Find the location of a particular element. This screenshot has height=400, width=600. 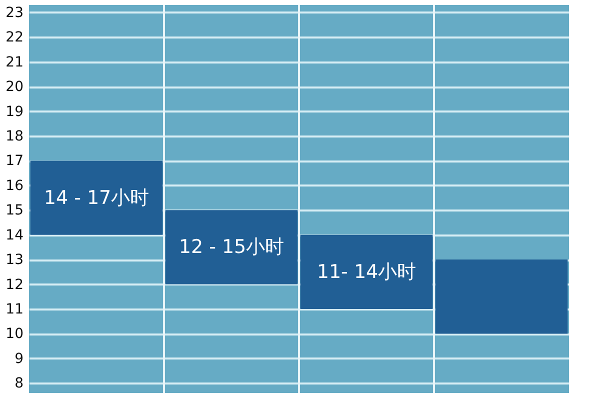

y-tick-label: 20 is located at coordinates (15, 87).